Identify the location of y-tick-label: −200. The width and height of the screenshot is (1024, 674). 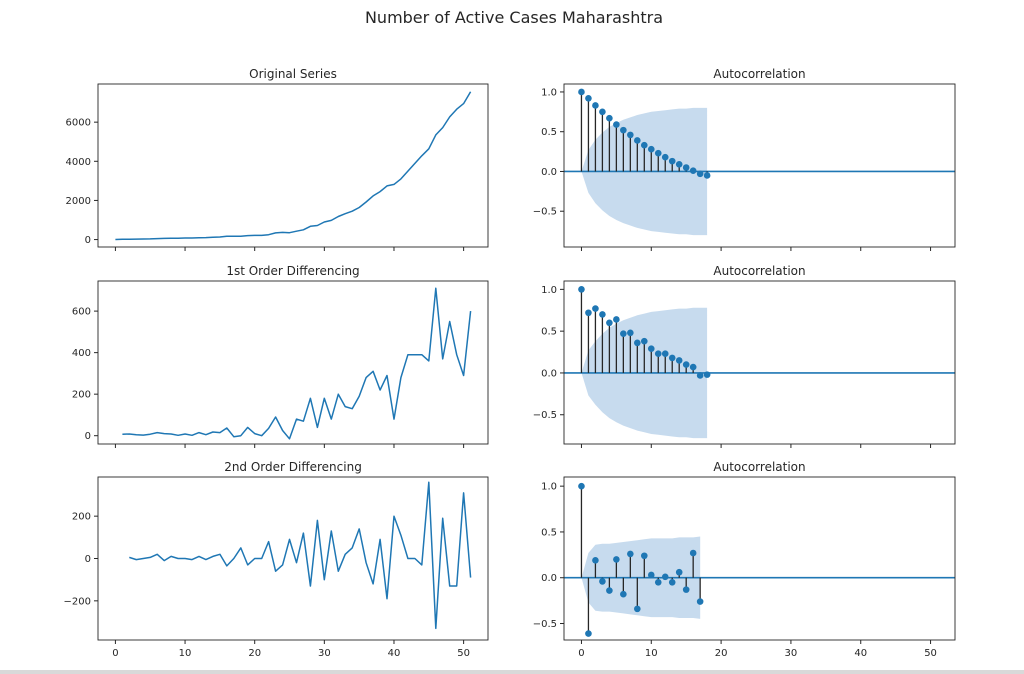
(77, 601).